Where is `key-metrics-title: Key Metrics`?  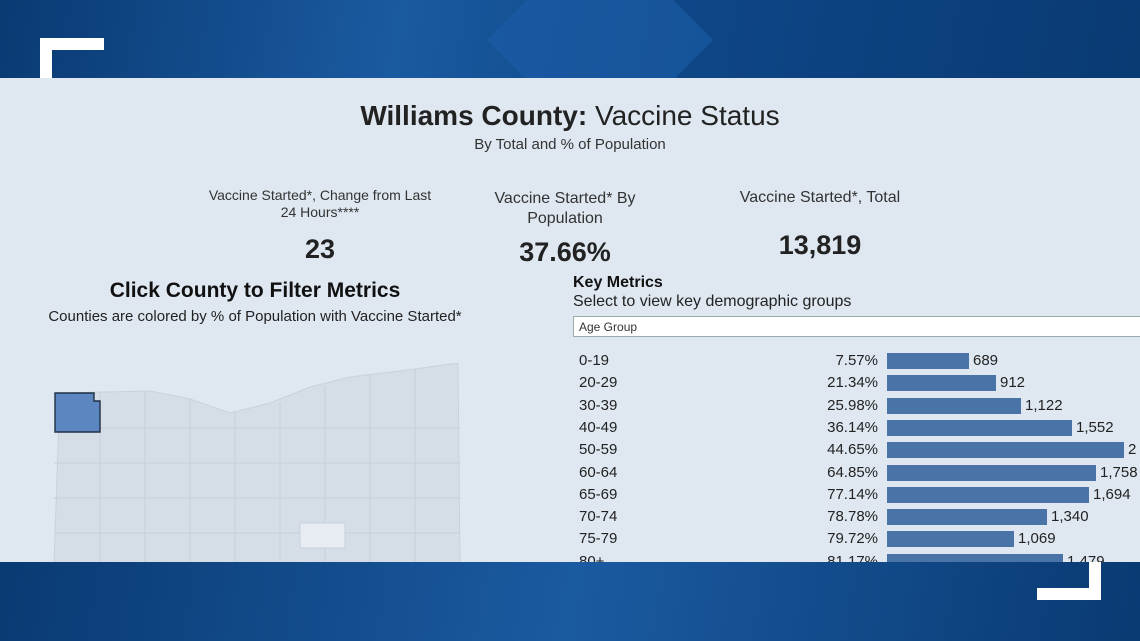
key-metrics-title: Key Metrics is located at coordinates (618, 282).